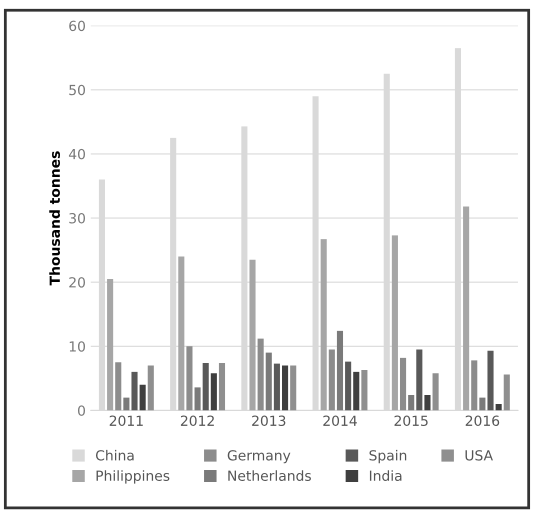 This screenshot has height=513, width=534. I want to click on legend-label: Netherlands, so click(269, 475).